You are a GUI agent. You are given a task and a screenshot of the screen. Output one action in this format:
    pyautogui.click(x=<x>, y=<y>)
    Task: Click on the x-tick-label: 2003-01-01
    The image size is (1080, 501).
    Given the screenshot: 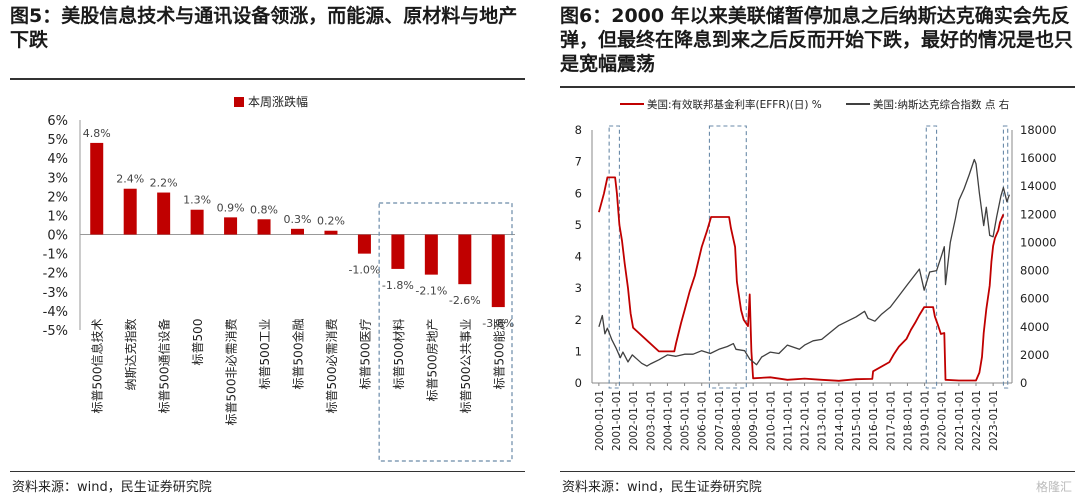 What is the action you would take?
    pyautogui.click(x=651, y=420)
    